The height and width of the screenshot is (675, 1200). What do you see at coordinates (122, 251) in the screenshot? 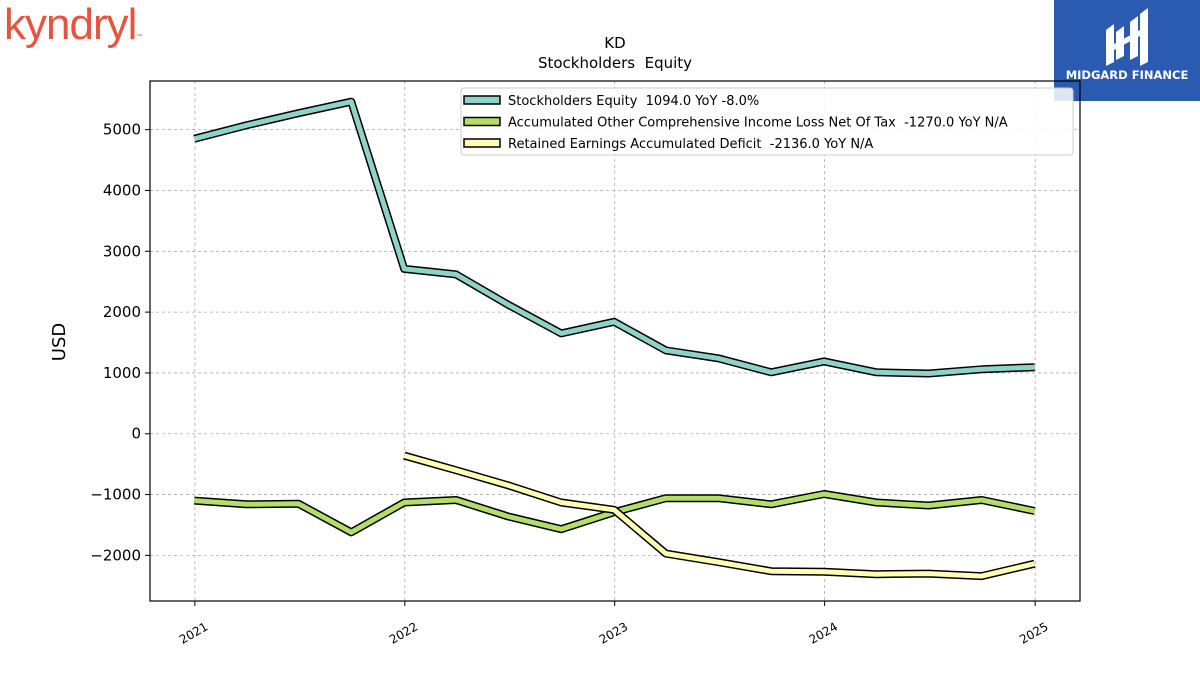
I see `y-tick-label: 3000` at bounding box center [122, 251].